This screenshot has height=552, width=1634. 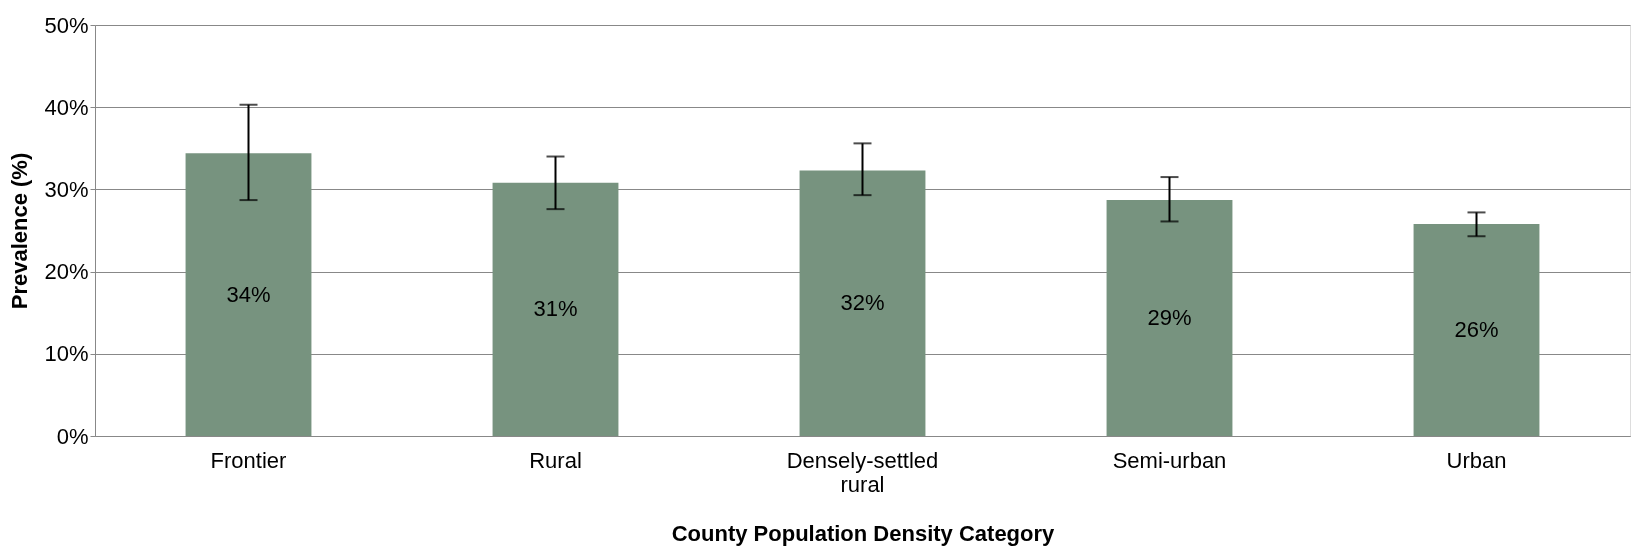 What do you see at coordinates (66, 25) in the screenshot?
I see `y-tick-label: 50%` at bounding box center [66, 25].